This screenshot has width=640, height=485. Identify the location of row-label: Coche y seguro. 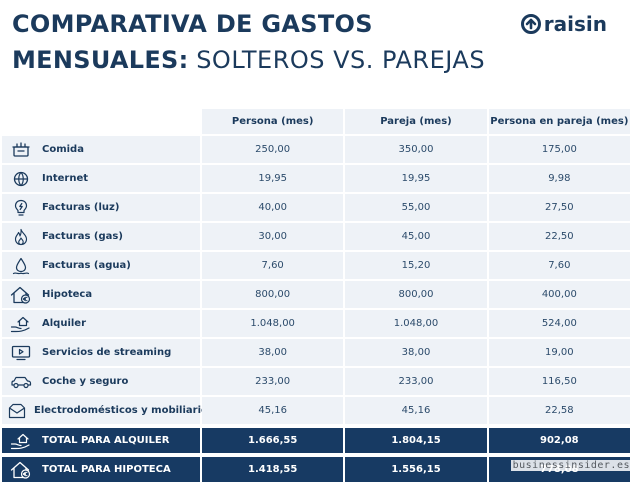
(85, 381).